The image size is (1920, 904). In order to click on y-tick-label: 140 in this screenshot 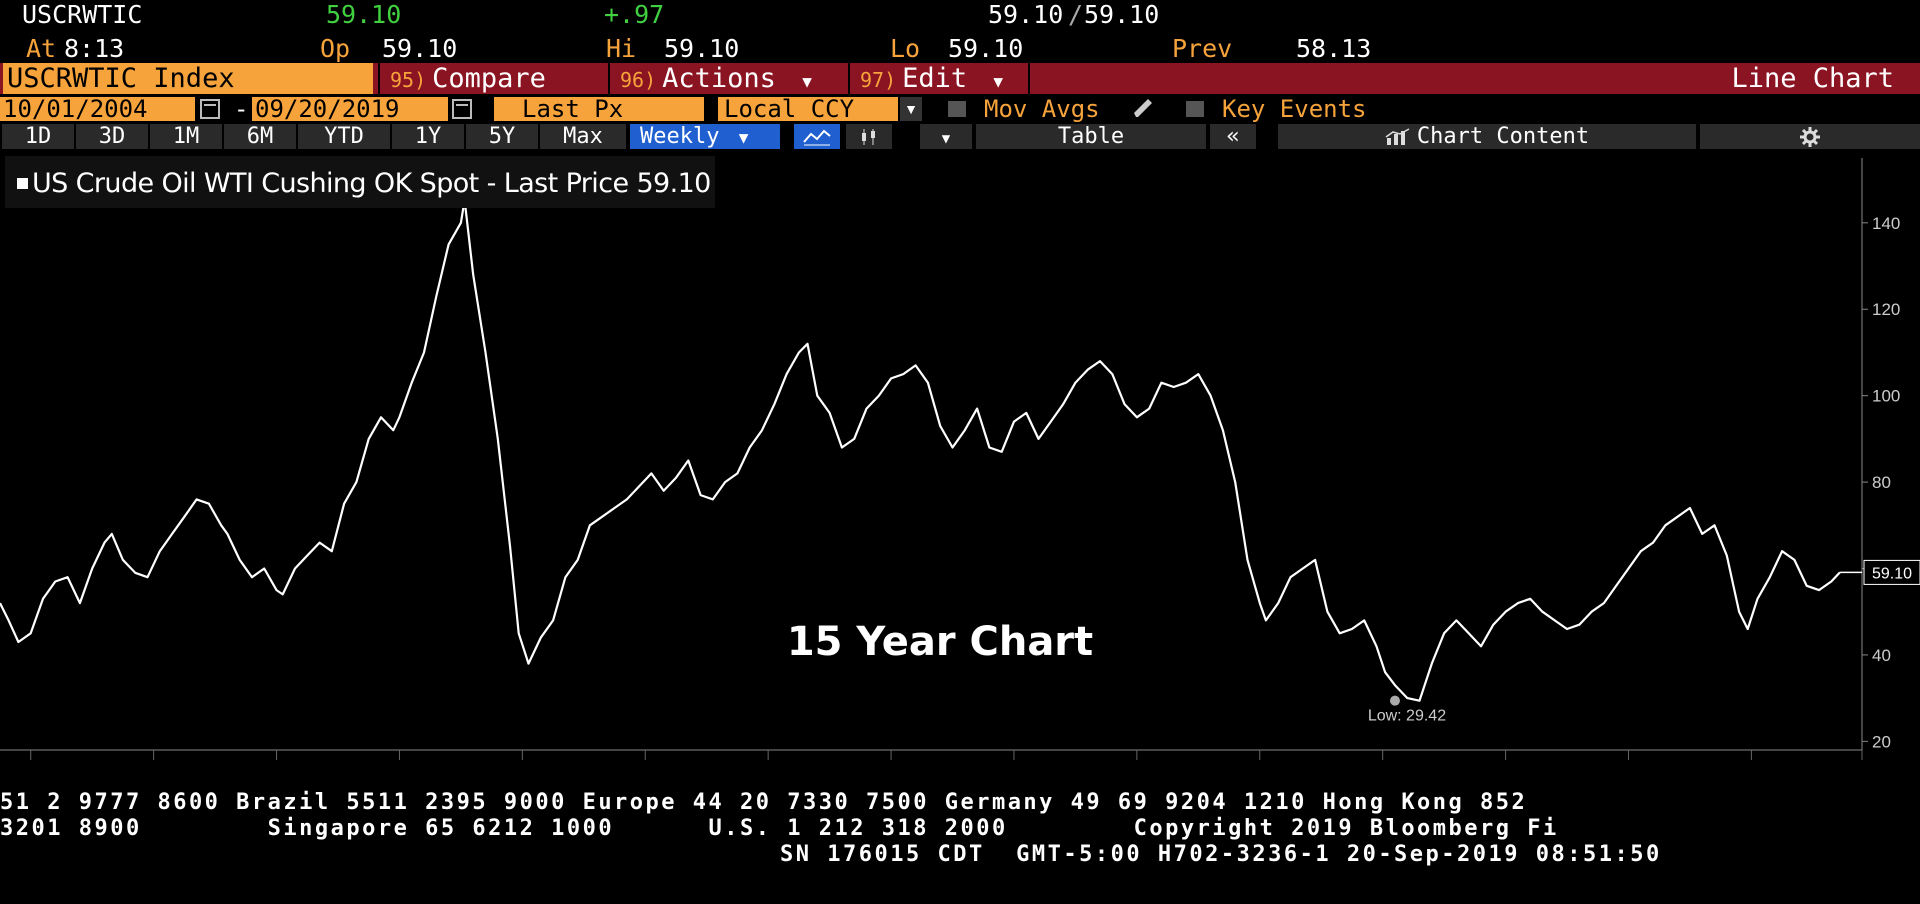, I will do `click(1886, 223)`.